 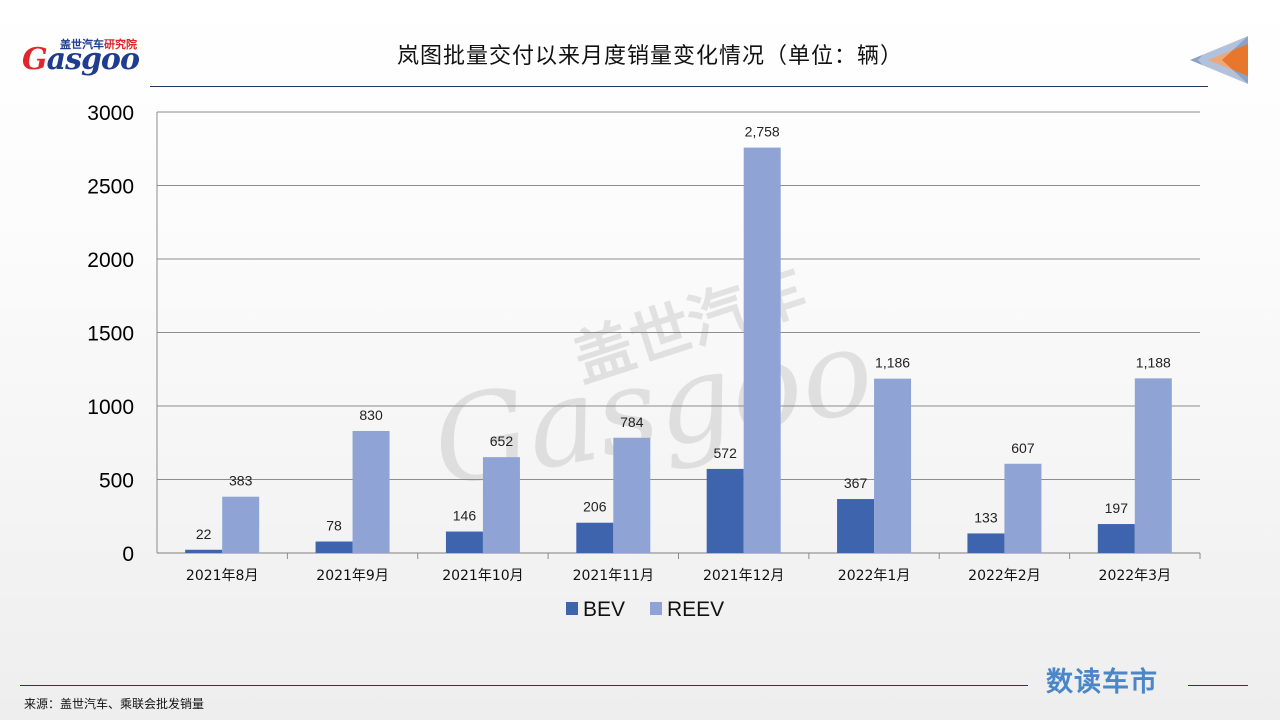 I want to click on data-label-reev: 607, so click(x=1023, y=448).